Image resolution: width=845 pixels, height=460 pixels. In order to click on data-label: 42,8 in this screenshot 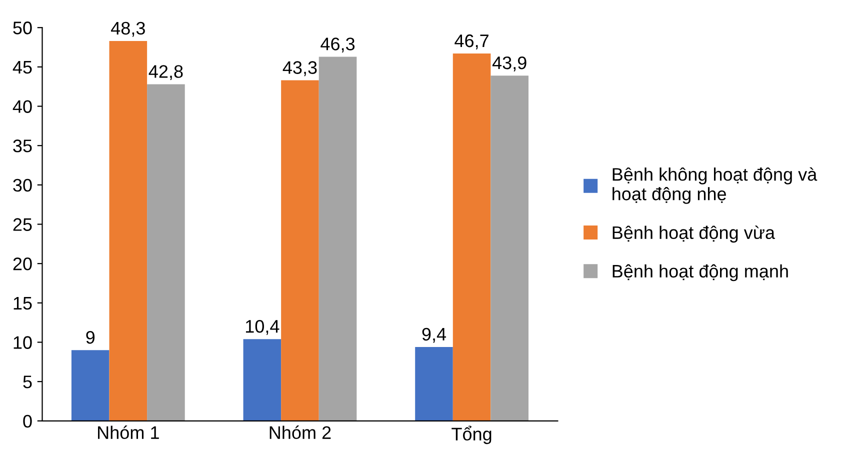, I will do `click(165, 72)`.